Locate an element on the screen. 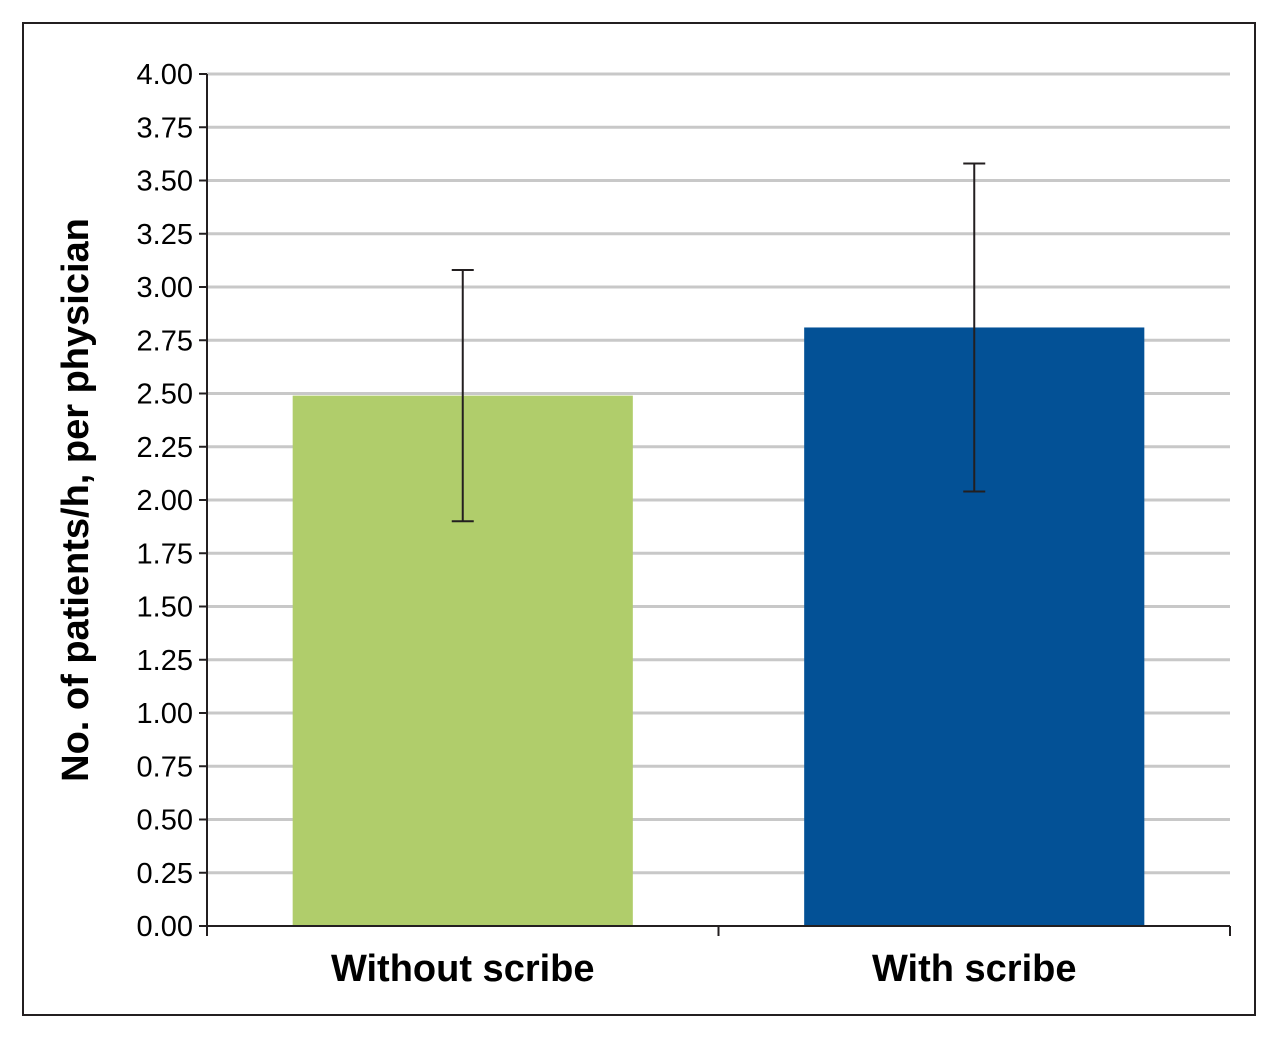  y-tick-label: 3.50 is located at coordinates (165, 182).